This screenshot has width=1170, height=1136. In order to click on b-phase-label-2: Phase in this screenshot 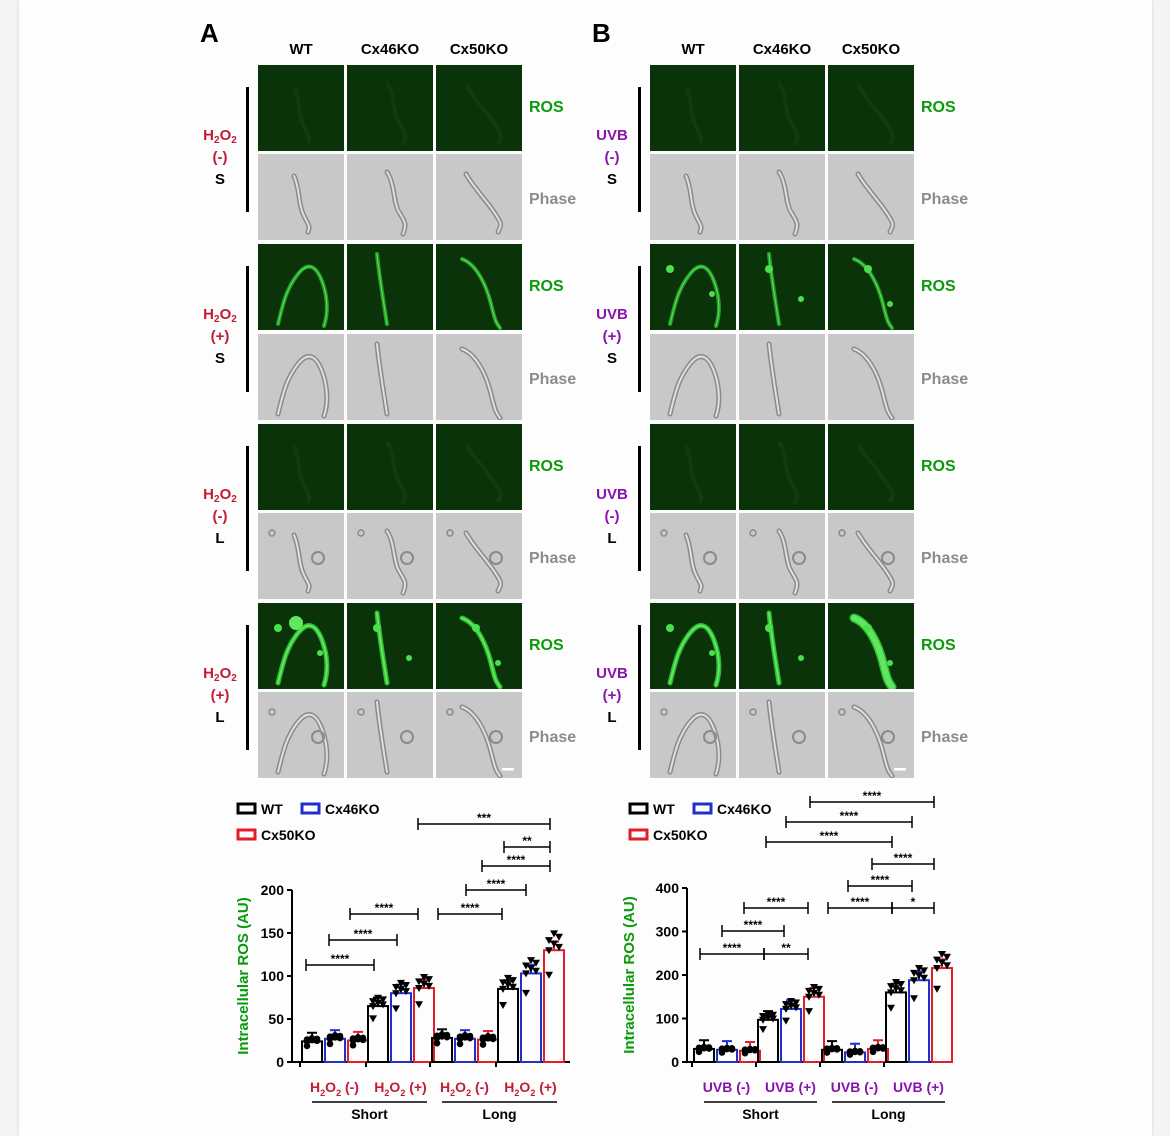, I will do `click(945, 558)`.